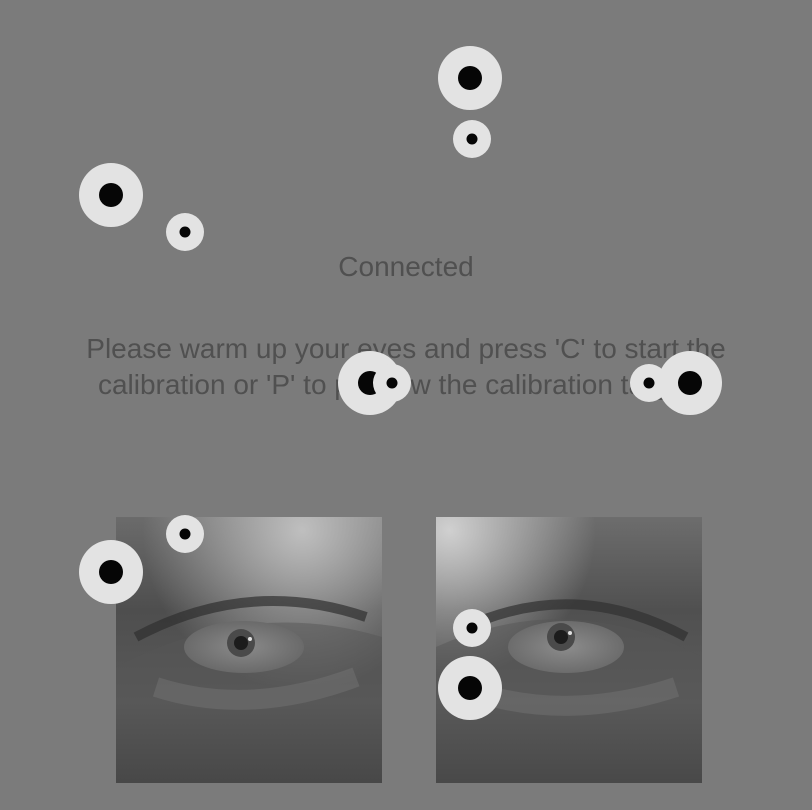 Image resolution: width=812 pixels, height=810 pixels. I want to click on right-eye-camera-image, so click(569, 650).